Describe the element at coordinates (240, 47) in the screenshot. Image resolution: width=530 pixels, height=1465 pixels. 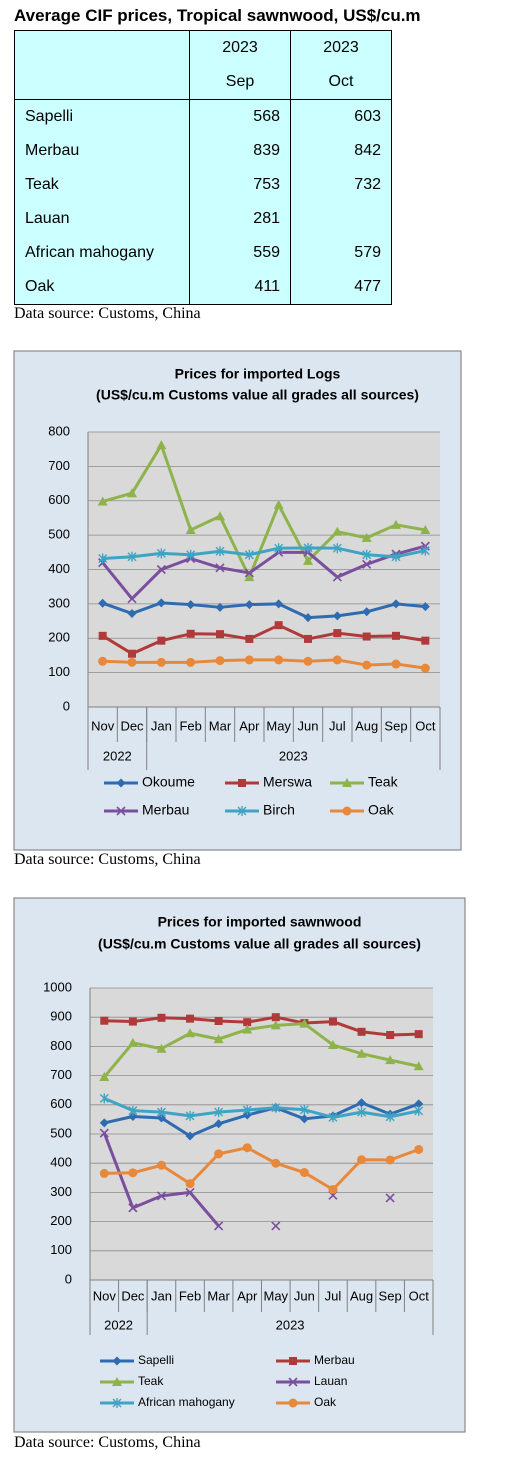
I see `header-year: 2023` at that location.